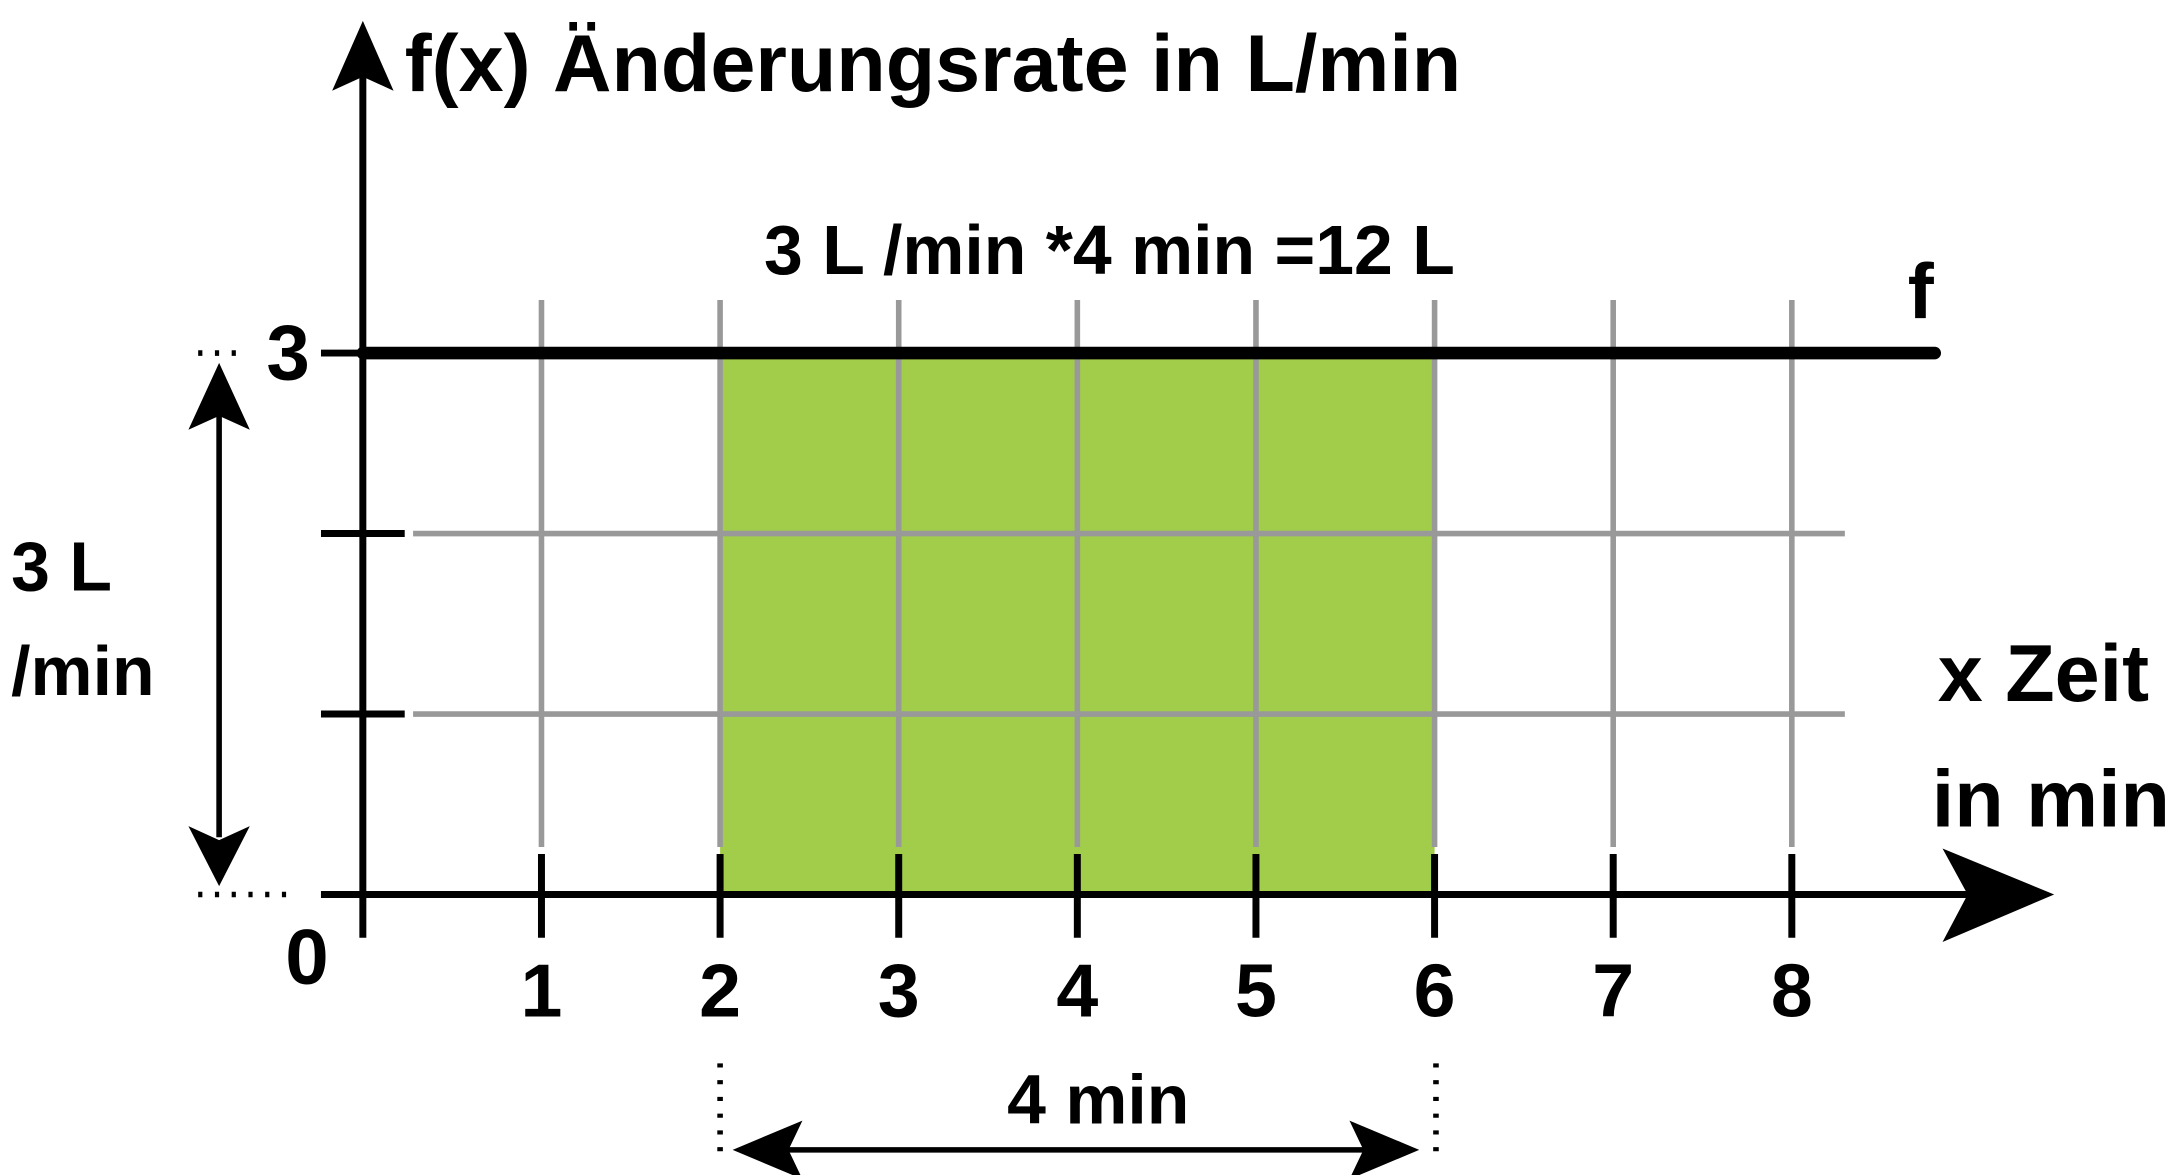  Describe the element at coordinates (1435, 990) in the screenshot. I see `x-tick-label: 6` at that location.